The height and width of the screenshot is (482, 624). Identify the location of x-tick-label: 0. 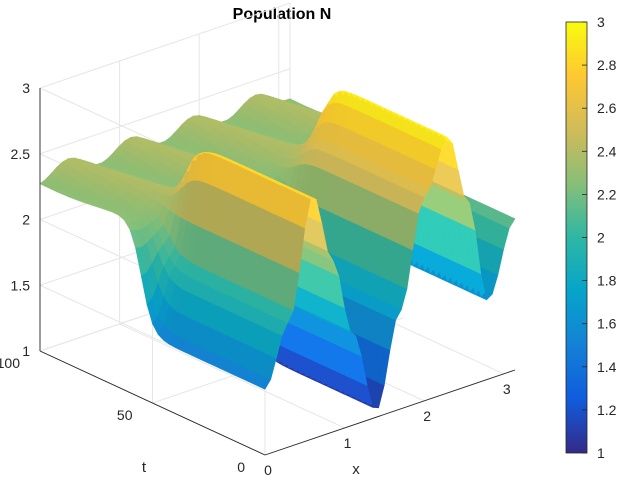
(268, 470).